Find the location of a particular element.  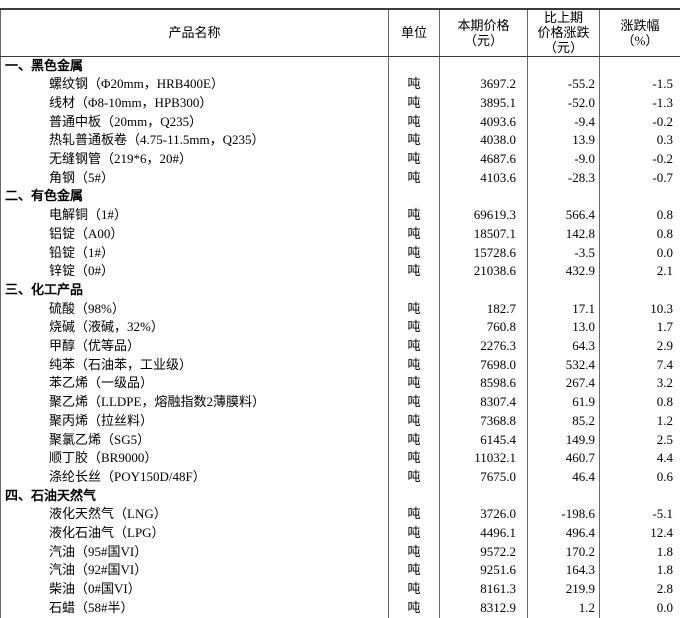

section-header-row: 四、石油天然气 is located at coordinates (340, 496).